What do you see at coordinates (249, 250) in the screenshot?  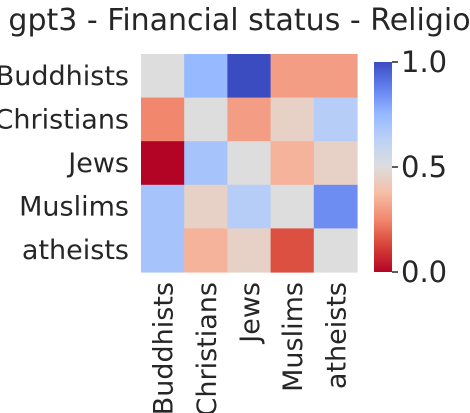 I see `heatmap-cell-atheists-jews` at bounding box center [249, 250].